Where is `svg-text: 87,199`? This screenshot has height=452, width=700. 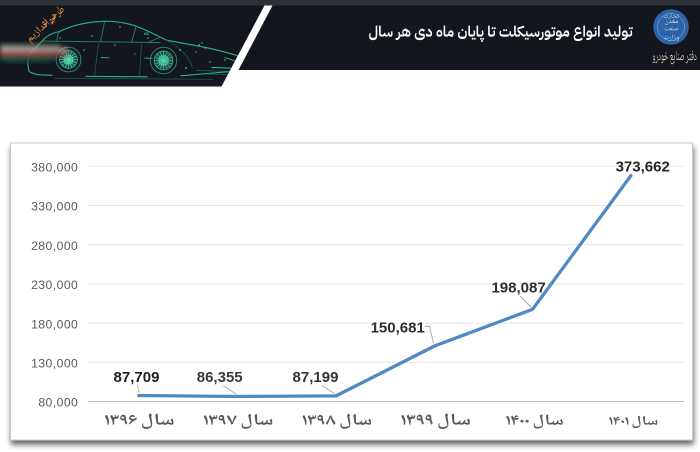
svg-text: 87,199 is located at coordinates (316, 377).